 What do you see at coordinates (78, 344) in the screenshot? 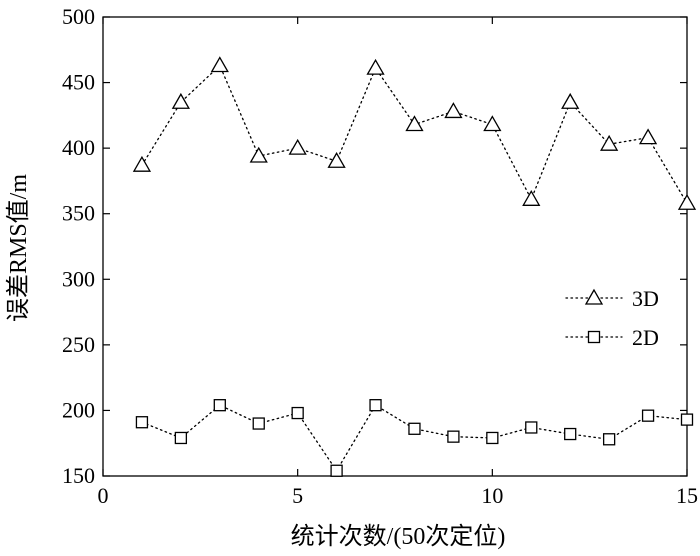
I see `y-tick-label: 250` at bounding box center [78, 344].